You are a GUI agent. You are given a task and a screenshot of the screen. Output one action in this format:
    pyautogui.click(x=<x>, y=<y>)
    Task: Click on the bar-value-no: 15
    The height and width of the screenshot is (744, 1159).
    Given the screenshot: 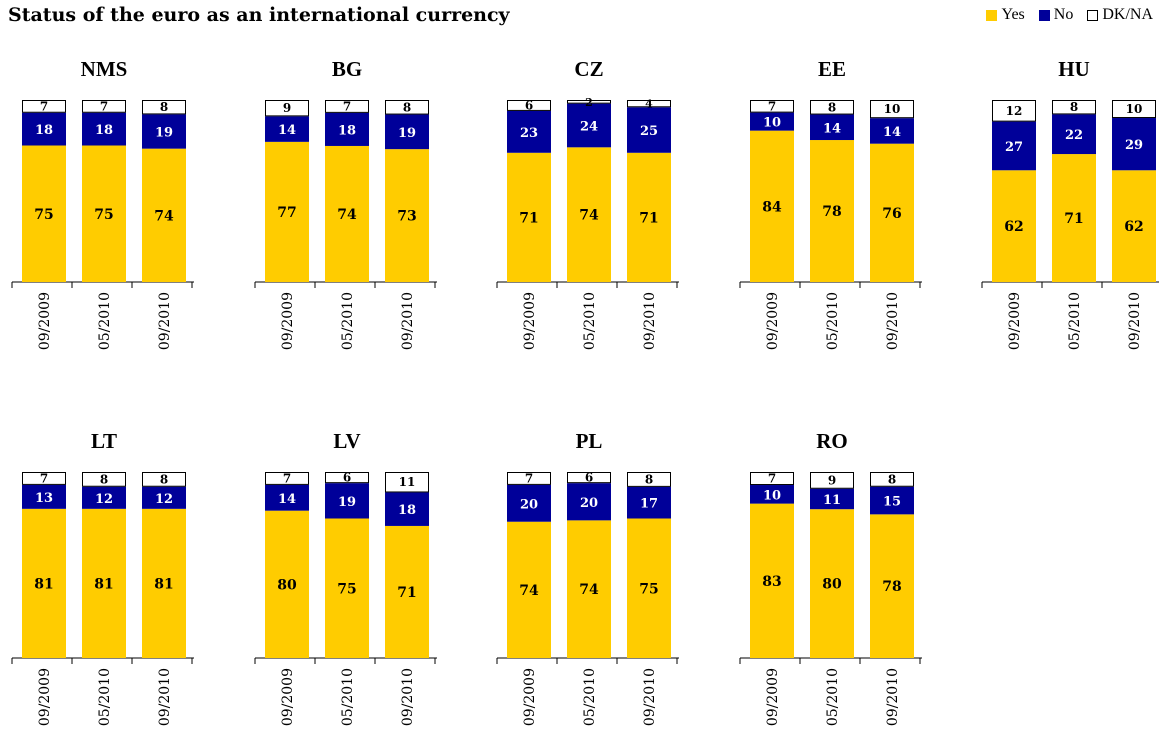 What is the action you would take?
    pyautogui.click(x=892, y=502)
    